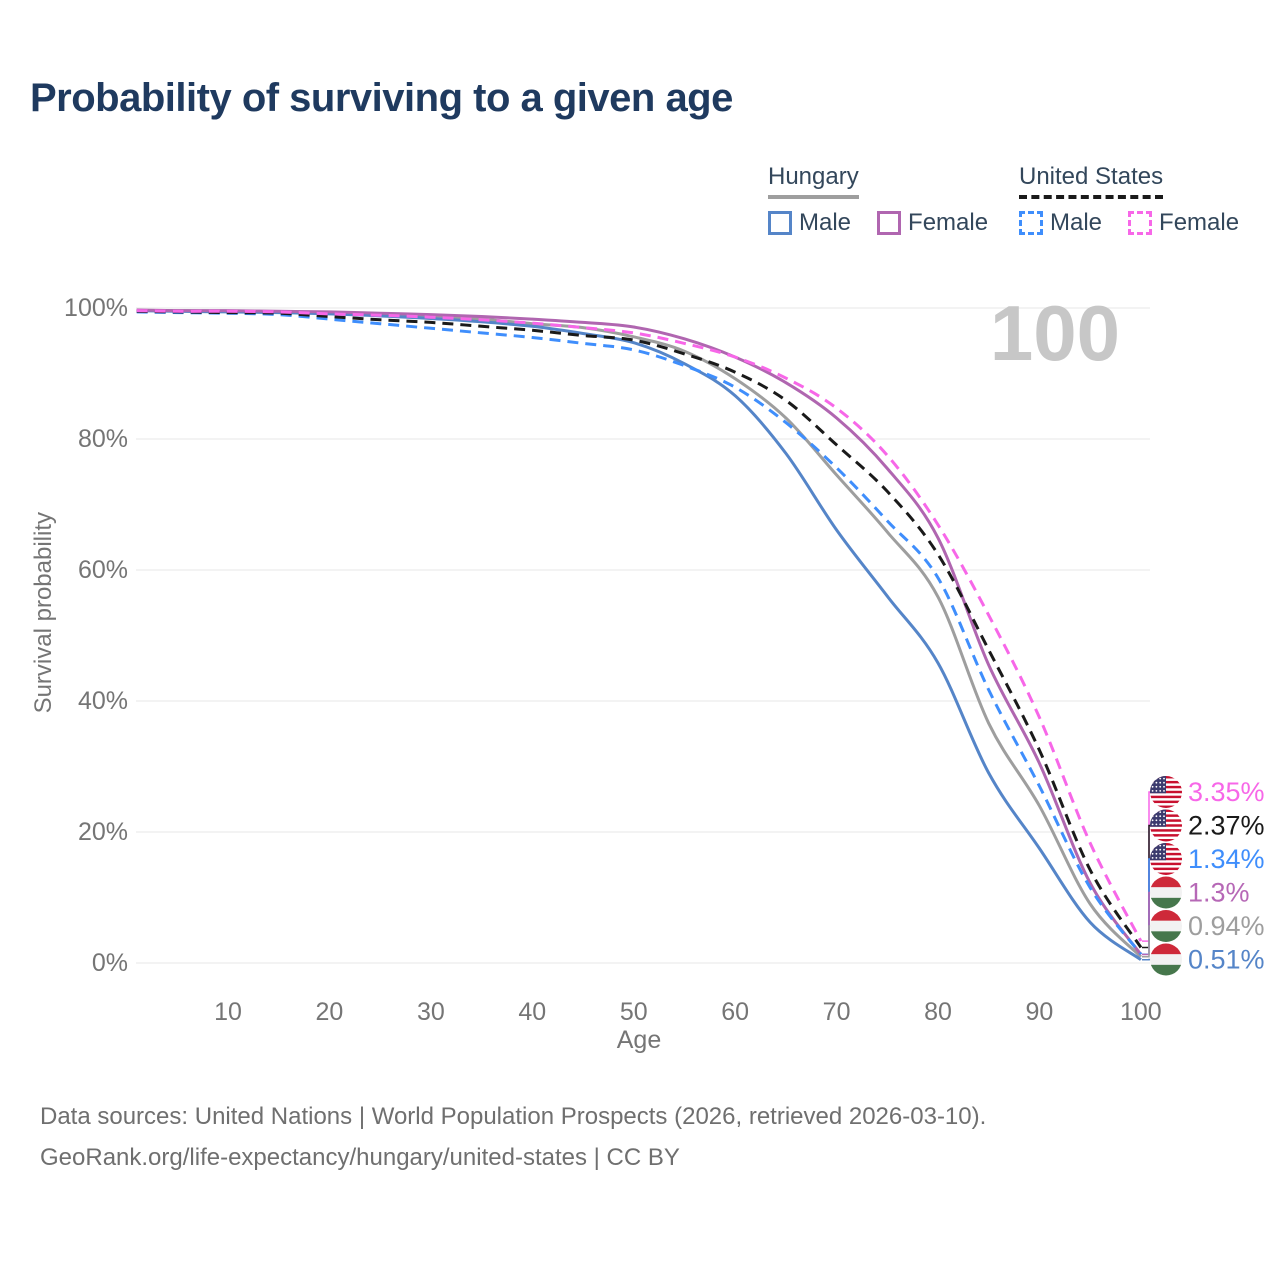 This screenshot has height=1280, width=1280. Describe the element at coordinates (813, 181) in the screenshot. I see `legend-header-hungary: Hungary` at that location.